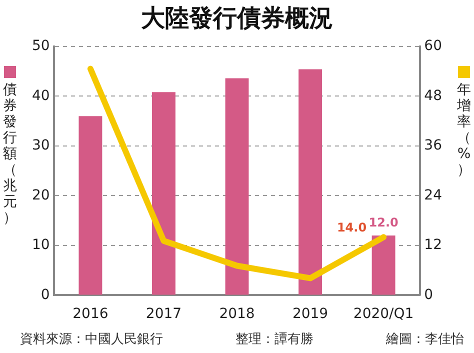  What do you see at coordinates (425, 339) in the screenshot?
I see `text: 繪圖：李佳怡` at bounding box center [425, 339].